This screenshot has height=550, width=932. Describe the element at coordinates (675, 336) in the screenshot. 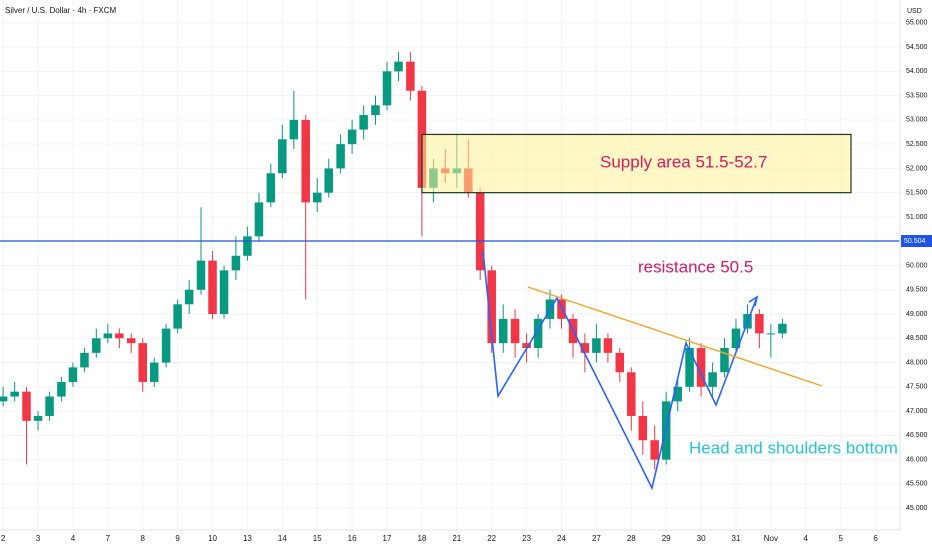

I see `trend-line` at that location.